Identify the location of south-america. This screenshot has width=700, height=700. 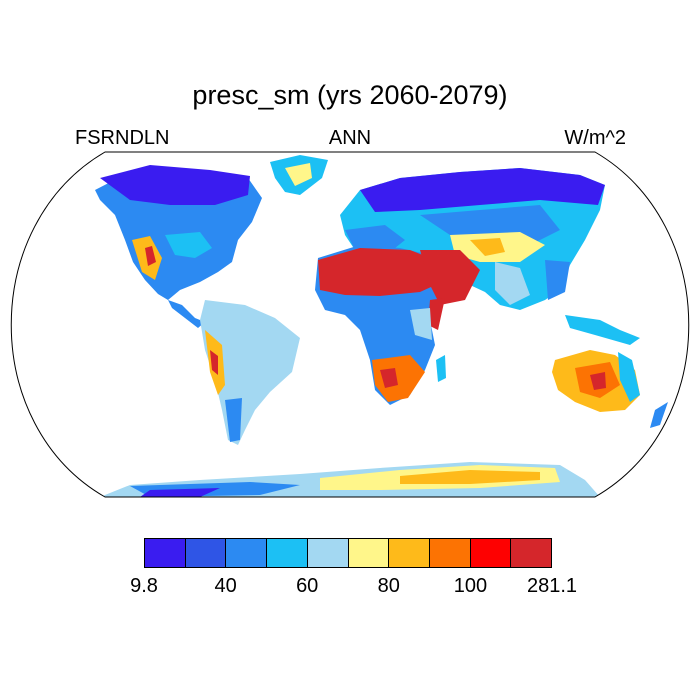
(250, 372).